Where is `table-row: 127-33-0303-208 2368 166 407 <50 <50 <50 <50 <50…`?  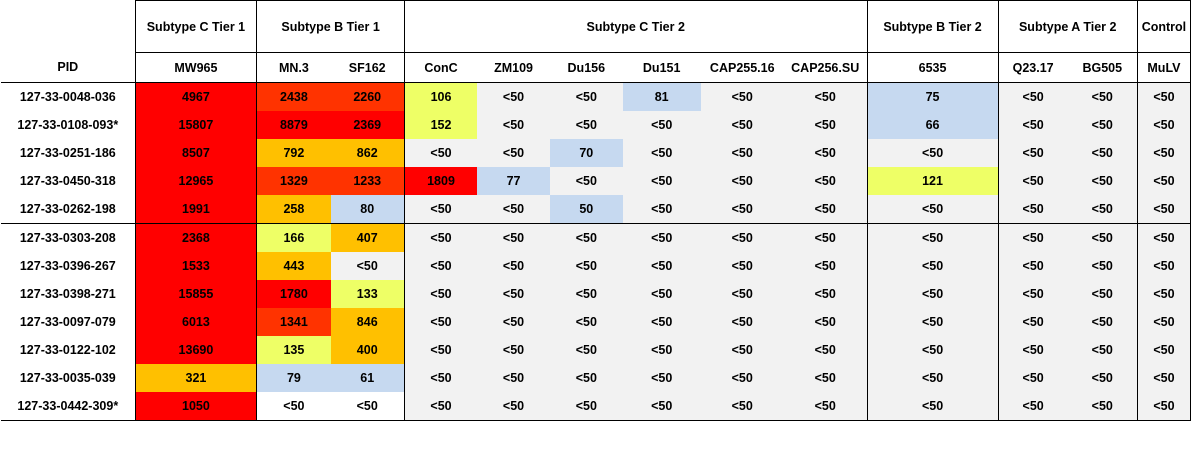
table-row: 127-33-0303-208 2368 166 407 <50 <50 <50 <50 <50… is located at coordinates (596, 237).